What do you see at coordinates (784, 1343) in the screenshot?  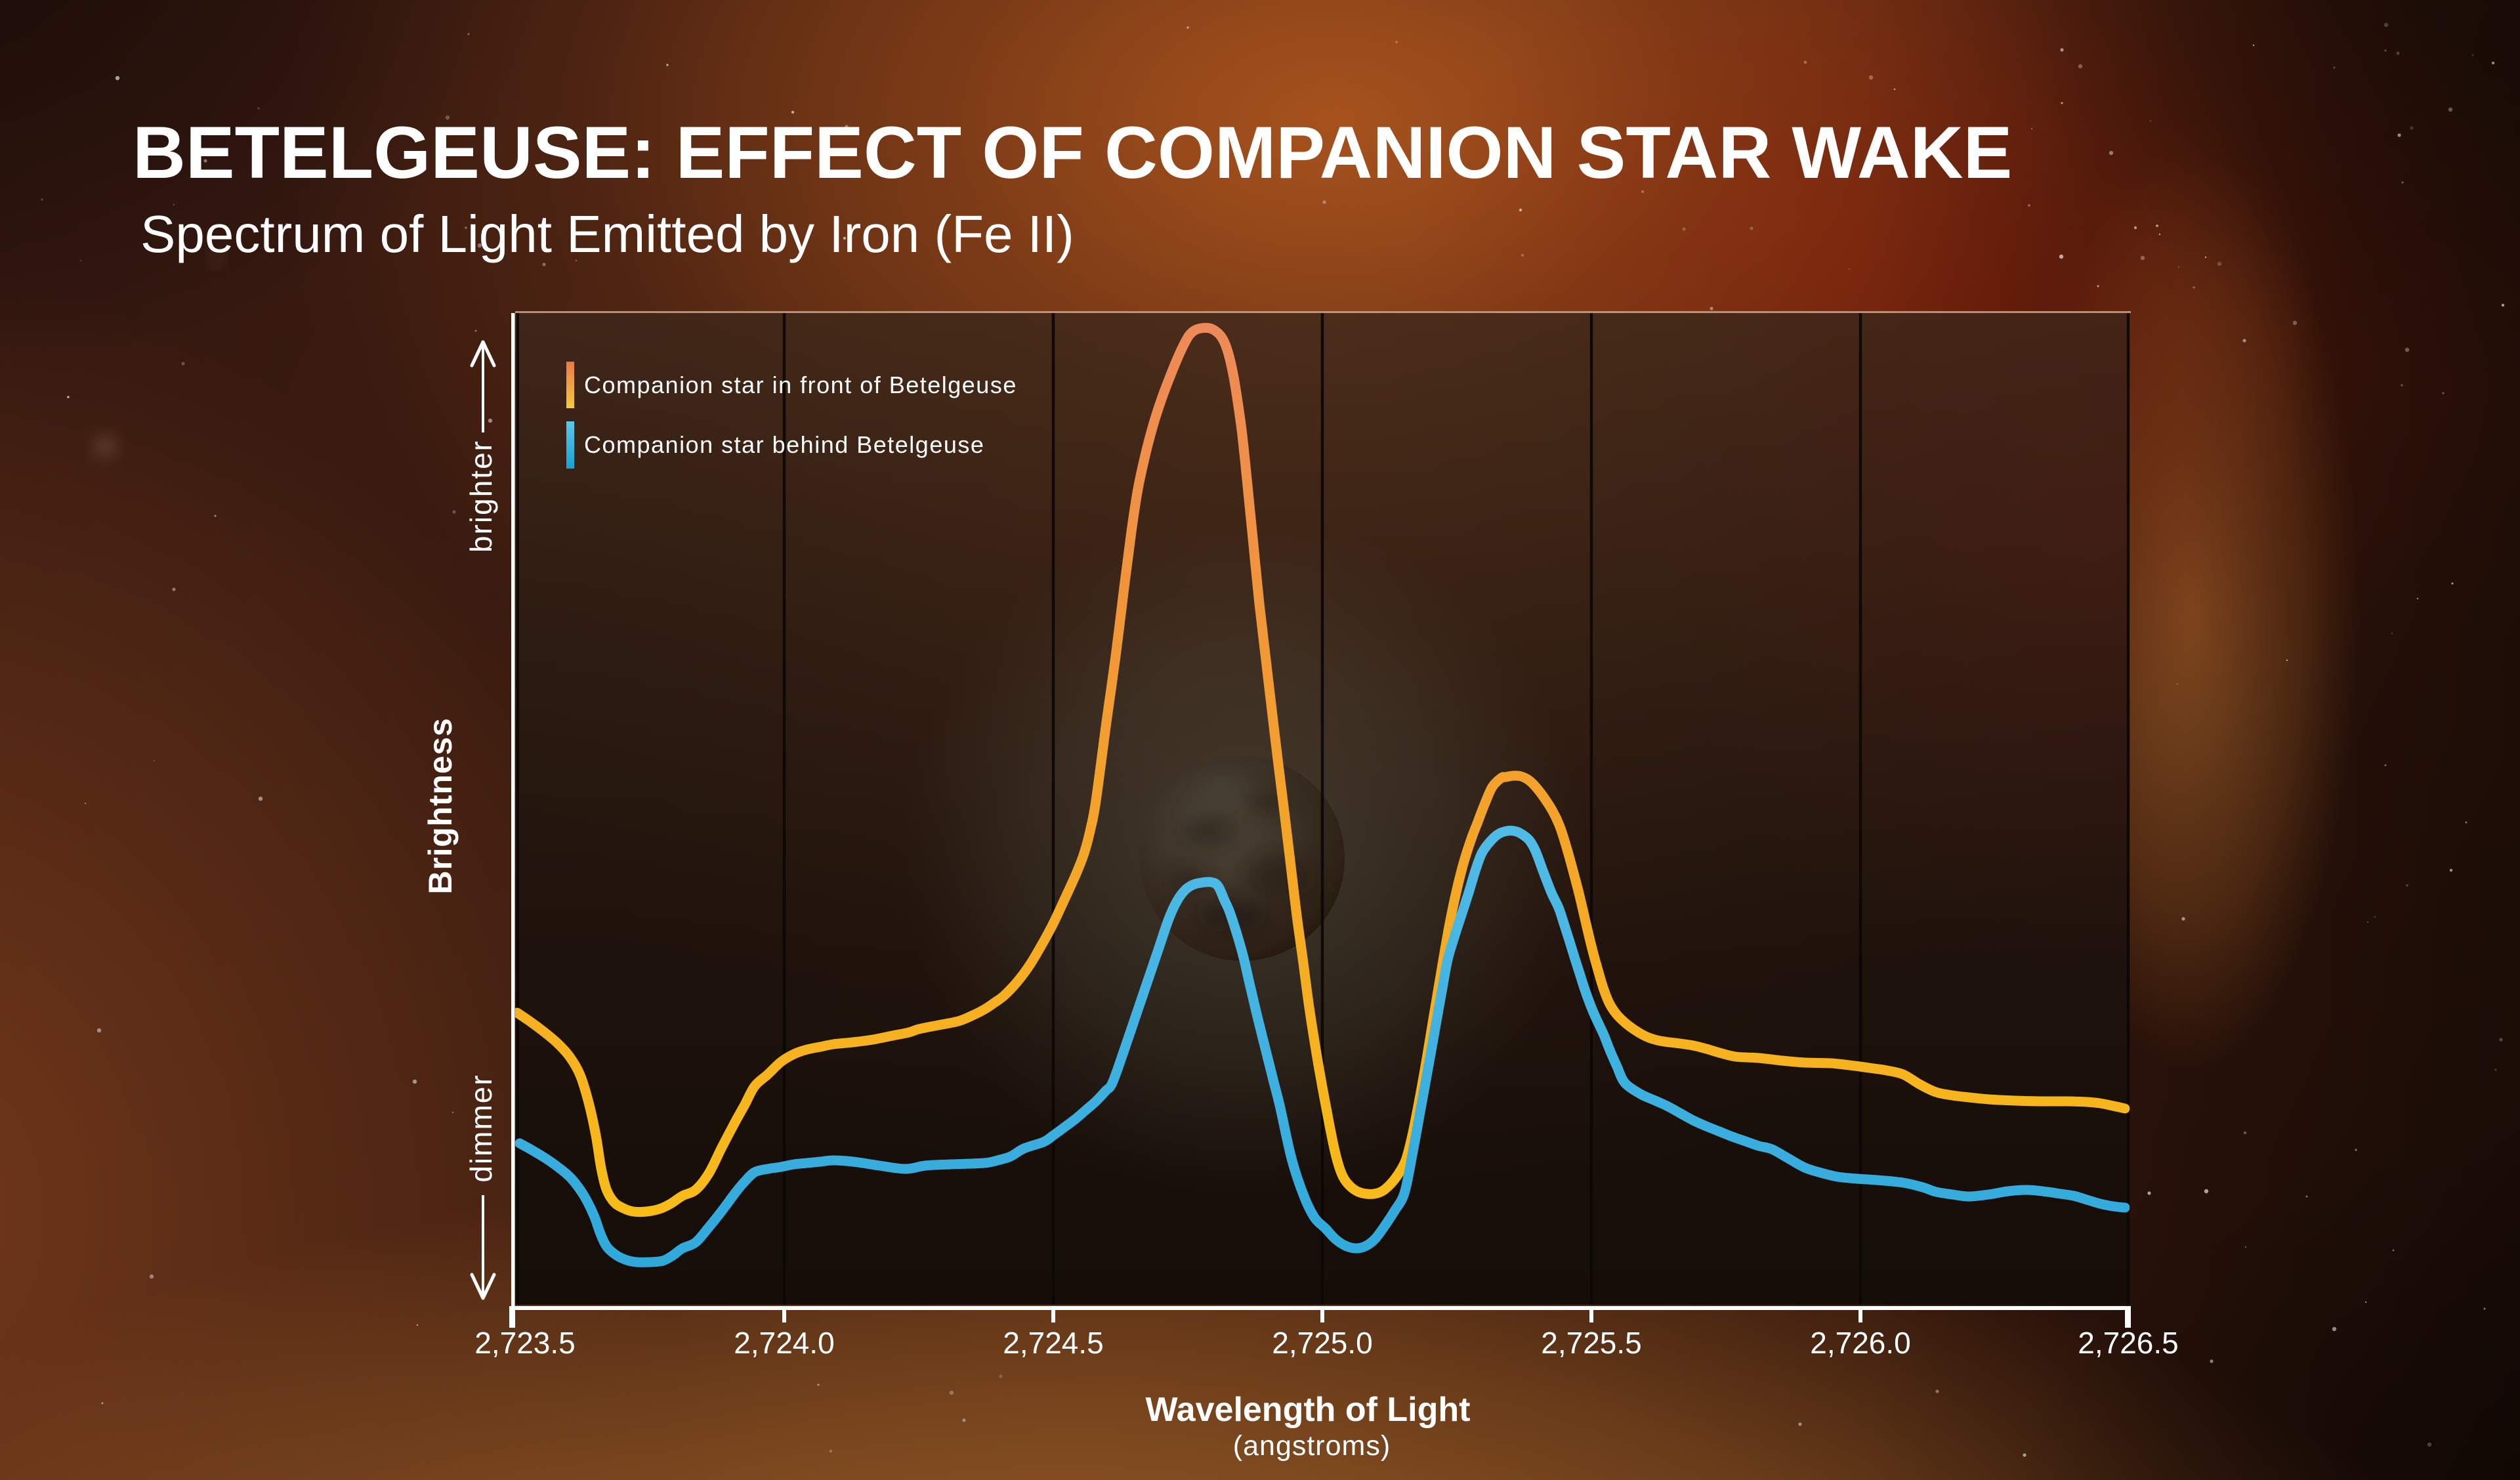 I see `svg-text: 2,724.0` at bounding box center [784, 1343].